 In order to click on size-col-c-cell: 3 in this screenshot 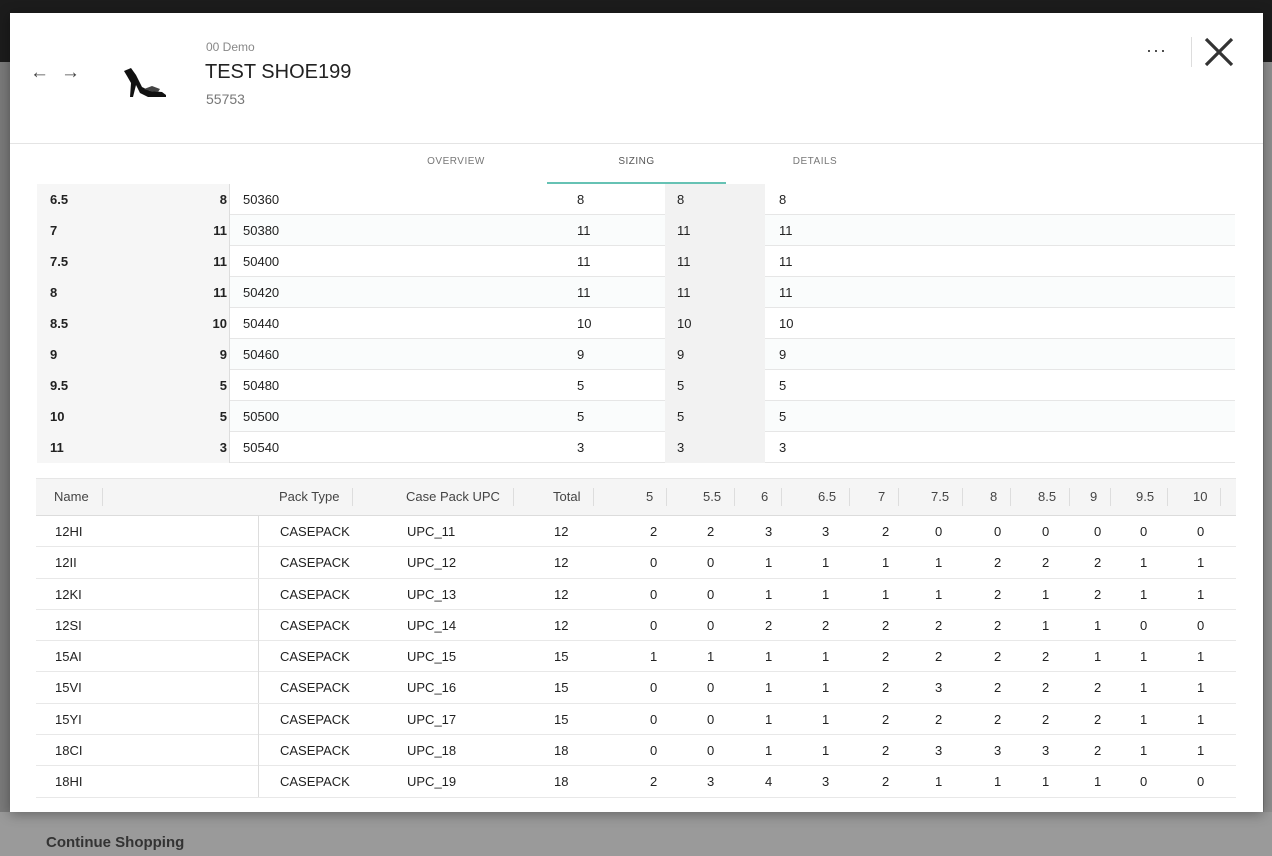, I will do `click(783, 447)`.